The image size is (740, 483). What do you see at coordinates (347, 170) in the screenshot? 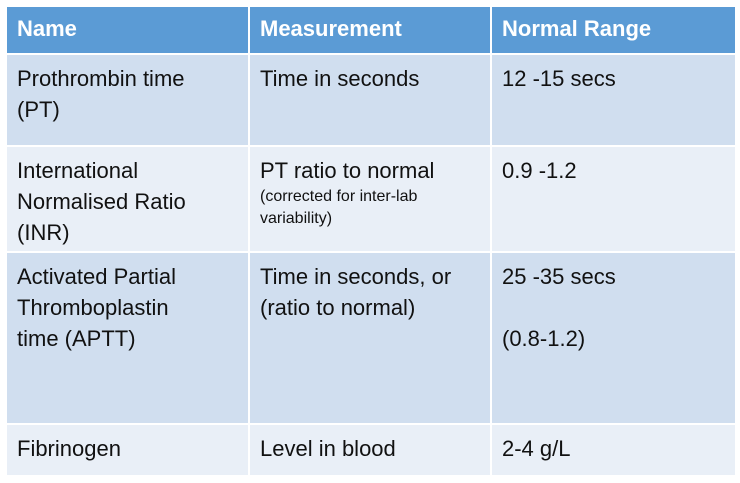
I see `cell-text: PT ratio to normal` at bounding box center [347, 170].